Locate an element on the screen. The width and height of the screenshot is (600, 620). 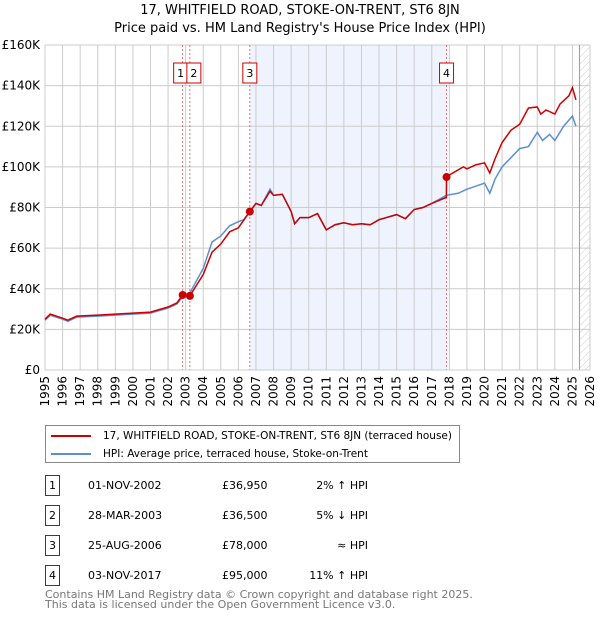
y-tick-label: £60K is located at coordinates (25, 248).